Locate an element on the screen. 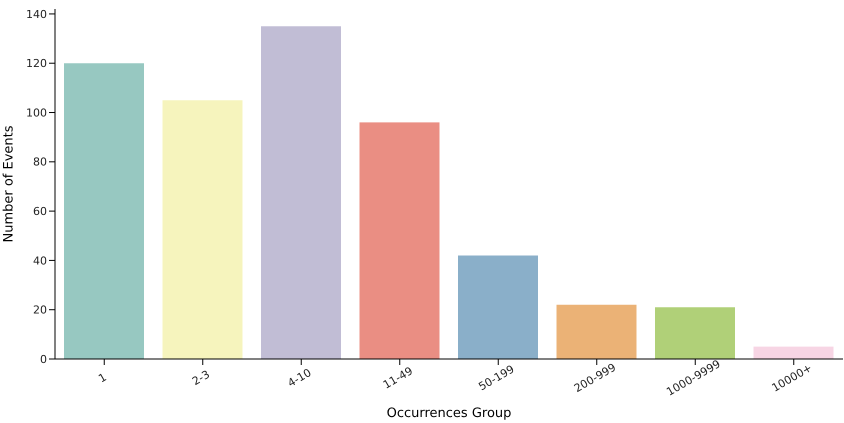 The width and height of the screenshot is (844, 423). y-tick-label: 60 is located at coordinates (40, 211).